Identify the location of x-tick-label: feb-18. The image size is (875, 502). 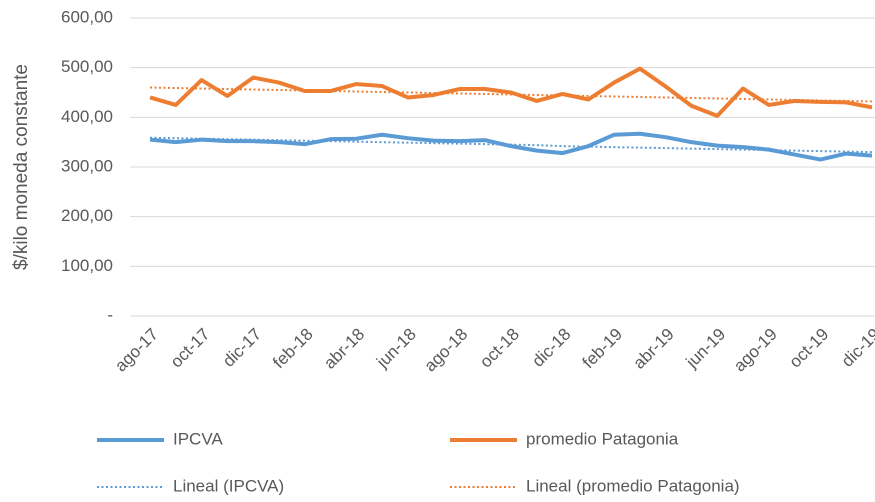
(293, 349).